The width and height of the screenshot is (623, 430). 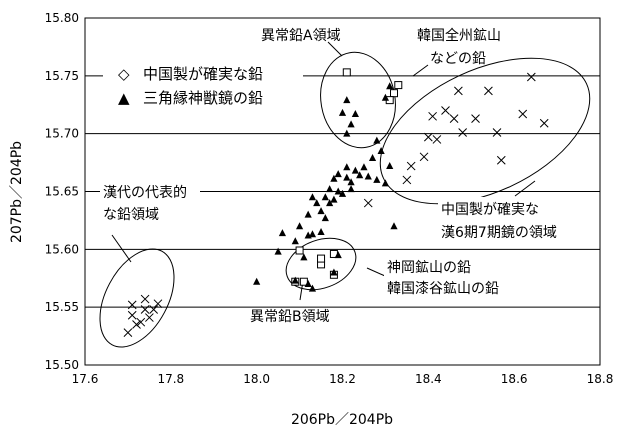 What do you see at coordinates (62, 365) in the screenshot?
I see `y-tick-label: 15.50` at bounding box center [62, 365].